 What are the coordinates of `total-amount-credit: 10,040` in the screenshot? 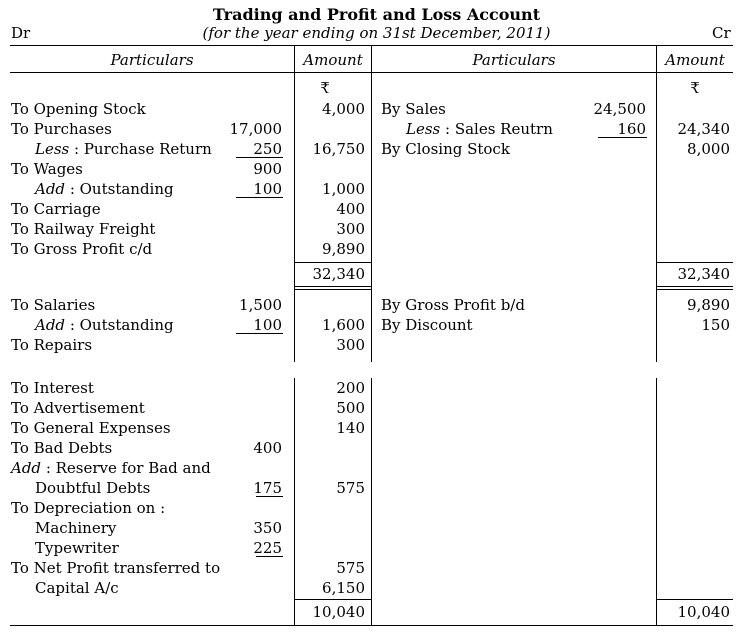 It's located at (704, 612).